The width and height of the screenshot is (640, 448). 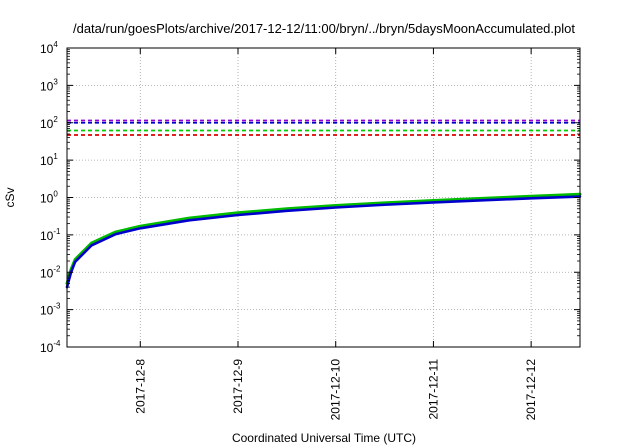 What do you see at coordinates (10, 197) in the screenshot?
I see `y-axis-label: cSv` at bounding box center [10, 197].